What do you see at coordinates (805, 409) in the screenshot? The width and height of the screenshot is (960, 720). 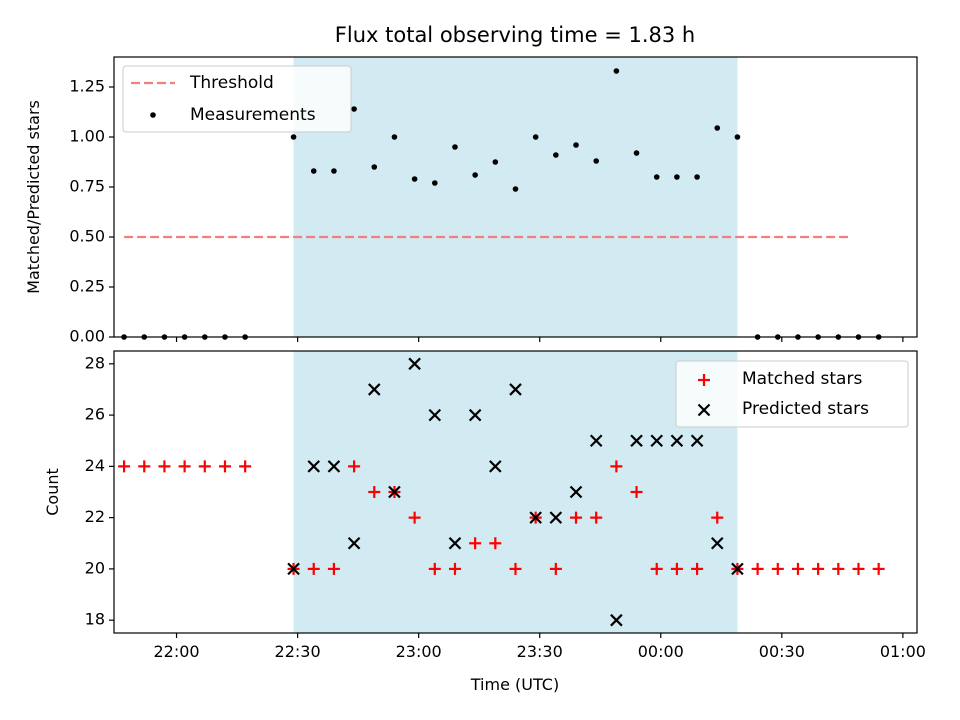 I see `legend-predicted-label: Predicted stars` at bounding box center [805, 409].